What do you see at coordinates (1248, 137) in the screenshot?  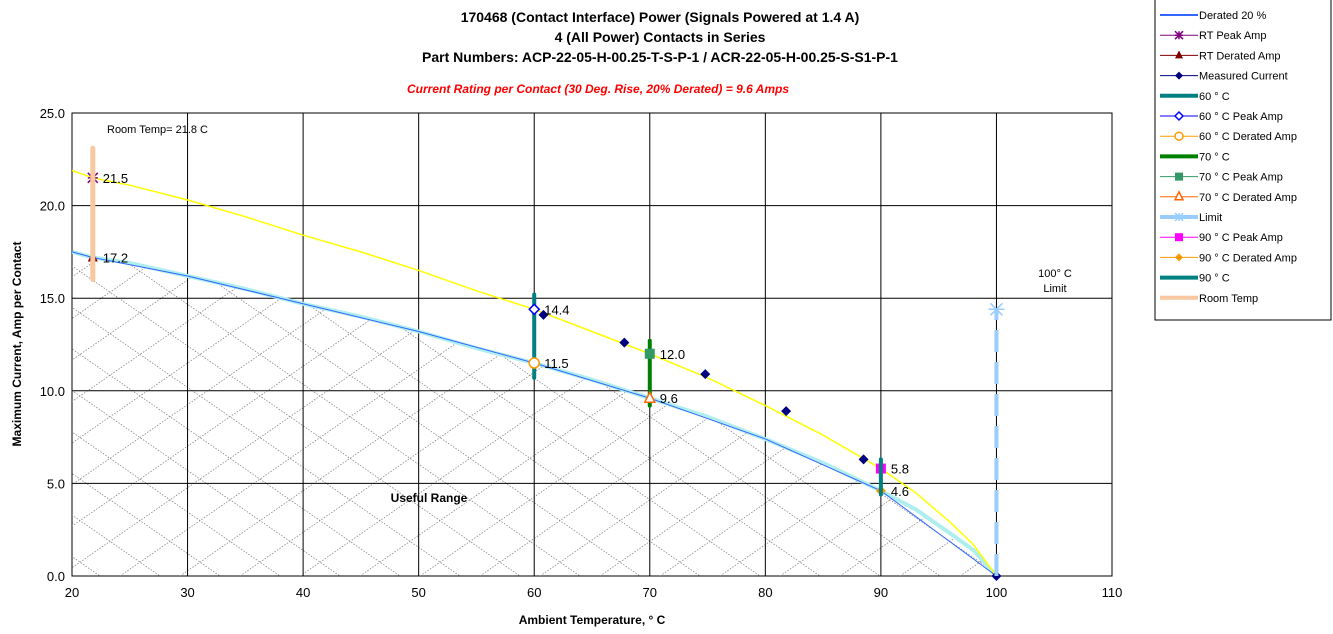 I see `legend-label: 60 ° C Derated Amp` at bounding box center [1248, 137].